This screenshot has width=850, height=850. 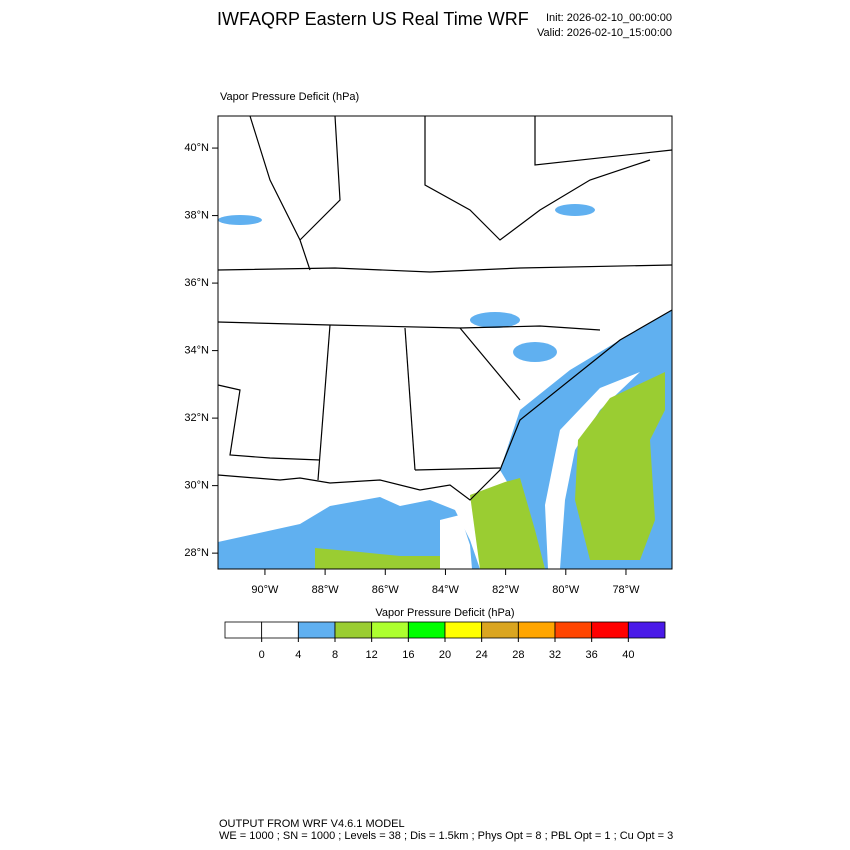 I want to click on colorbar-tick-label: 36, so click(x=592, y=655).